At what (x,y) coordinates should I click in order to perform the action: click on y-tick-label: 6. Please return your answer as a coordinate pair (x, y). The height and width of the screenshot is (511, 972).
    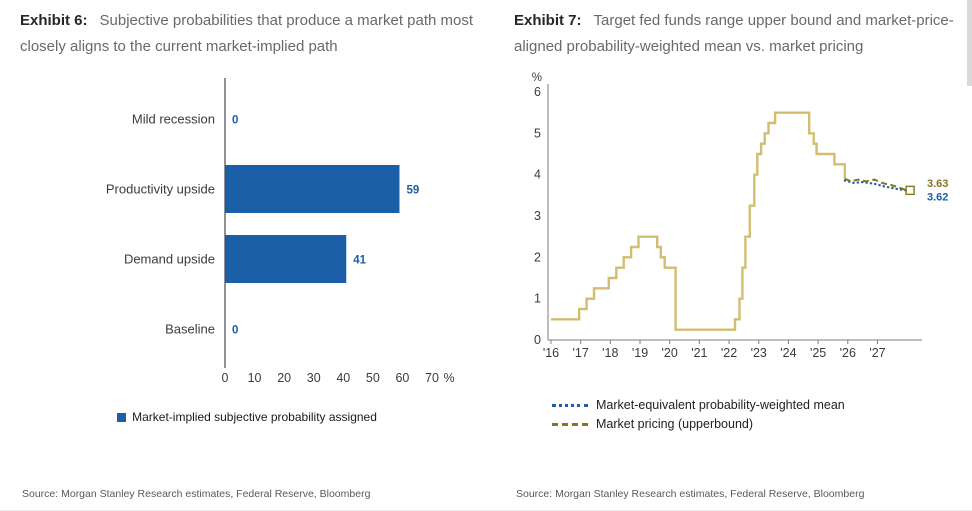
    Looking at the image, I should click on (537, 92).